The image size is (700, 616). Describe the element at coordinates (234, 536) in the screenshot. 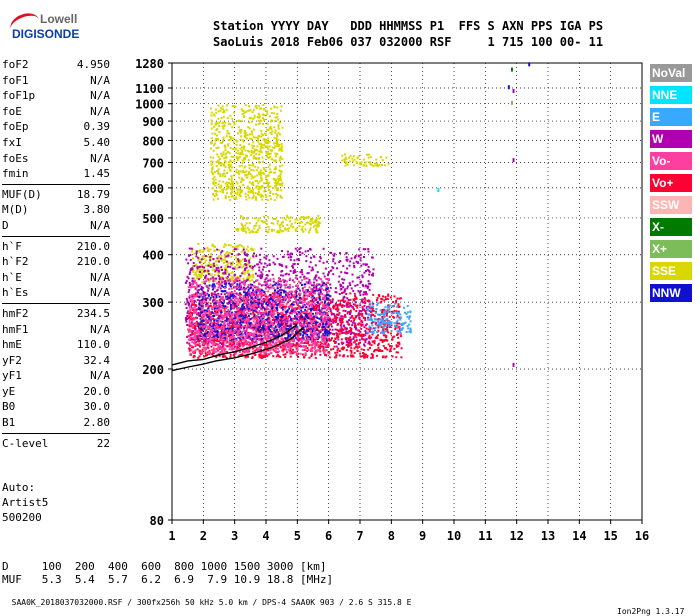

I see `x-tick-label: 3` at that location.